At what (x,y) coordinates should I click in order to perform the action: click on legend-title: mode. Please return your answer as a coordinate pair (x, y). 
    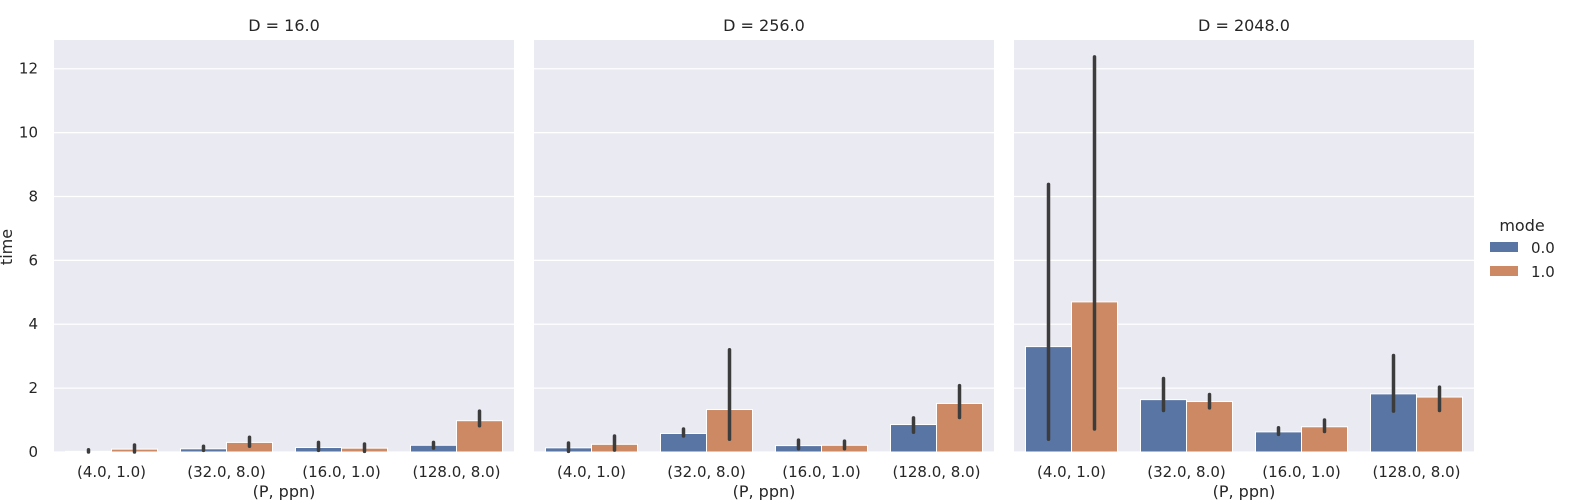
    Looking at the image, I should click on (1521, 225).